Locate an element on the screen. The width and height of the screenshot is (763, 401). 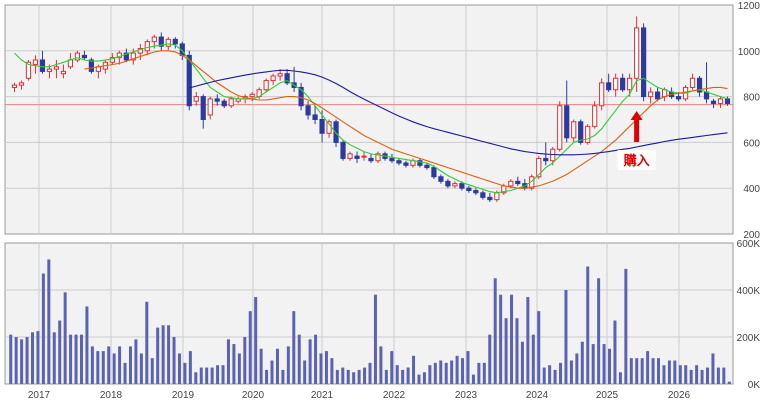
price-tick-label: 600 is located at coordinates (751, 143).